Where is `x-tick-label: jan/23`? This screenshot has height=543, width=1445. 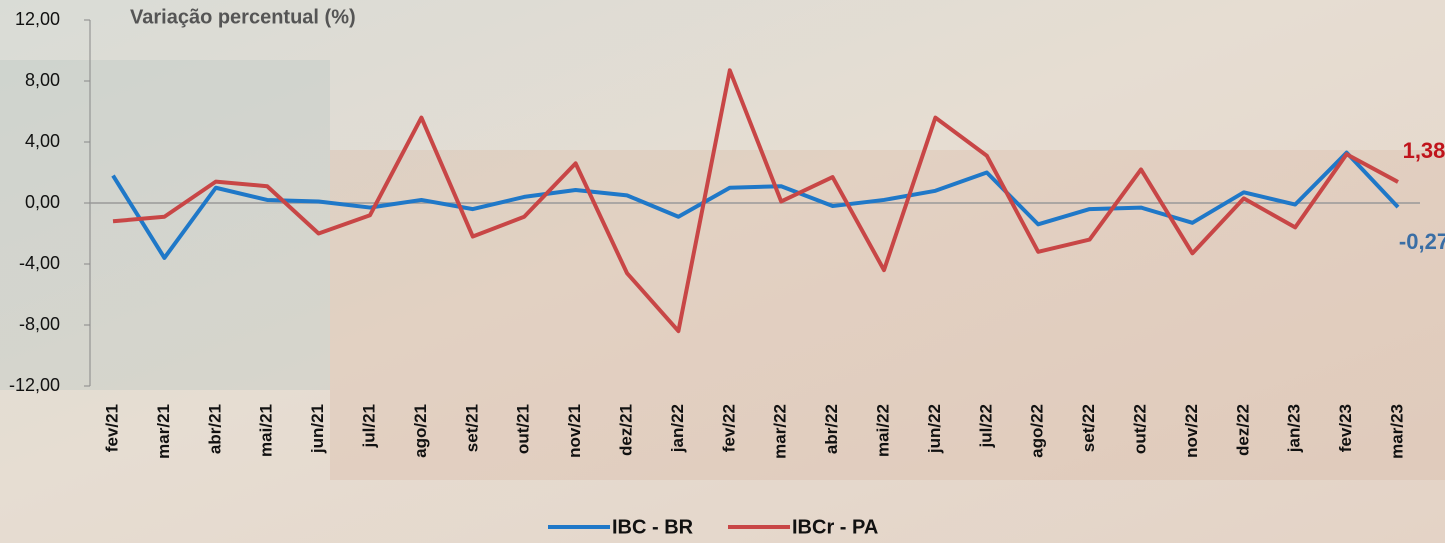 x-tick-label: jan/23 is located at coordinates (1294, 428).